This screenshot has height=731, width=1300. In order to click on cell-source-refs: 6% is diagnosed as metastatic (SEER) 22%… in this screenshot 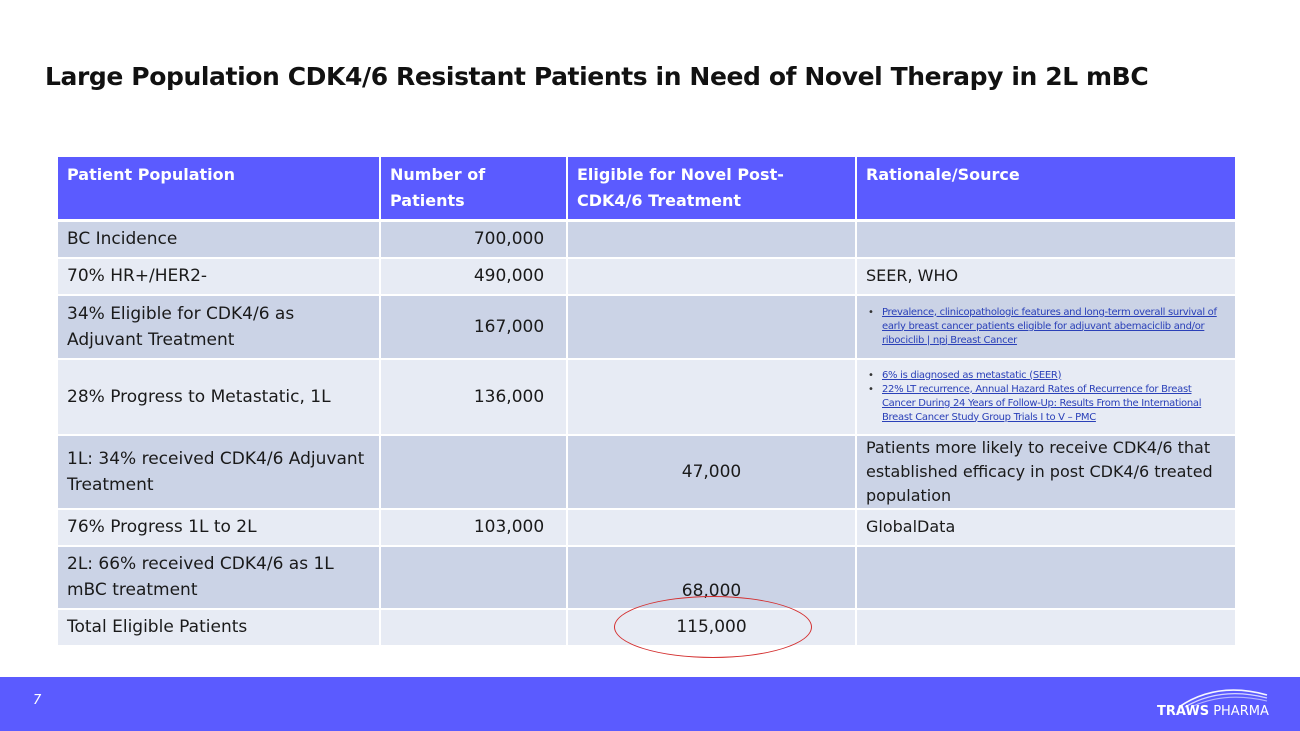, I will do `click(1046, 397)`.